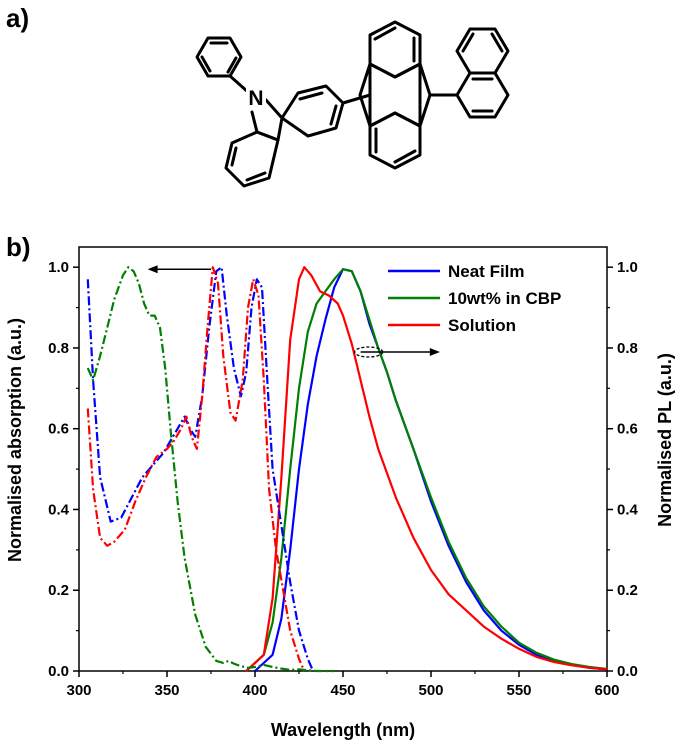  What do you see at coordinates (352, 104) in the screenshot?
I see `chemical-structure` at bounding box center [352, 104].